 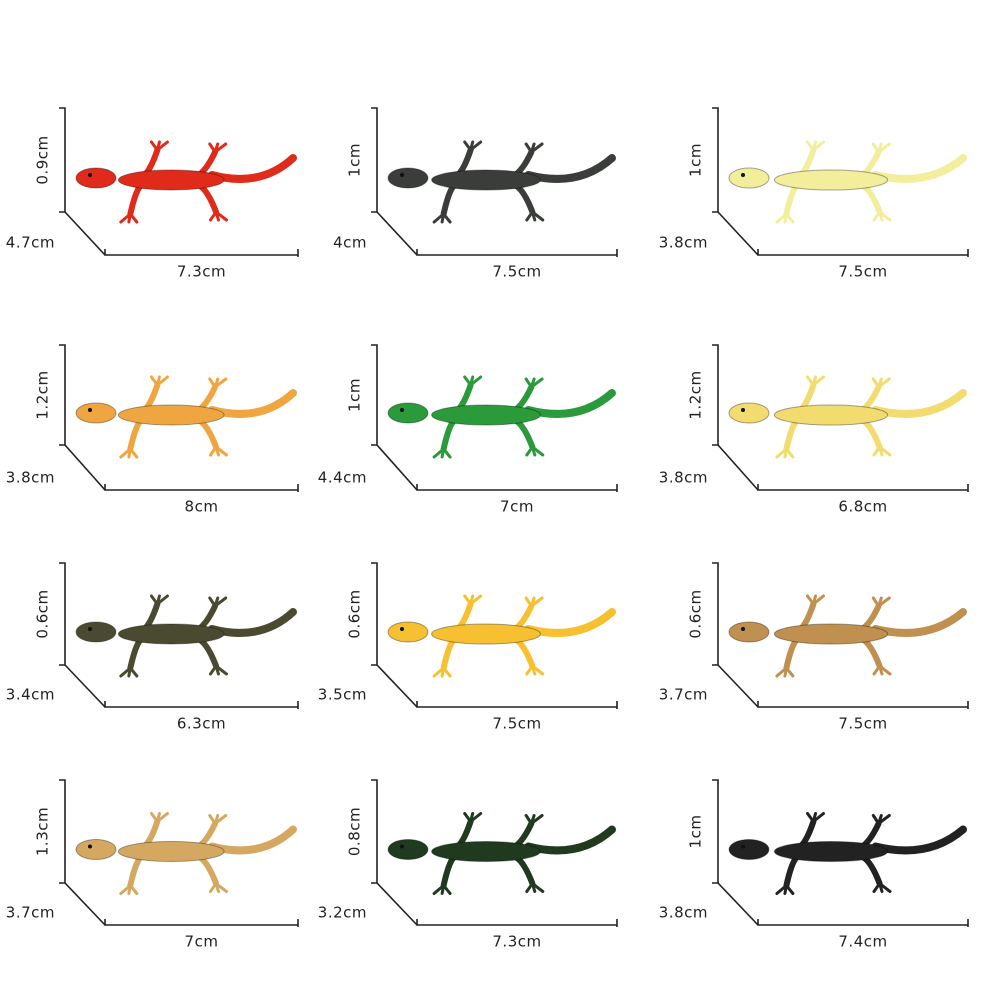 I want to click on height-label: 0.6cm, so click(x=696, y=613).